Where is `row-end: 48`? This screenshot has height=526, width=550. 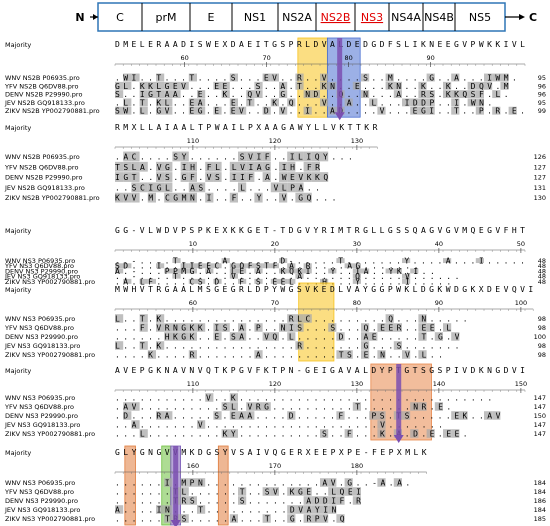
row-end: 48 is located at coordinates (542, 271).